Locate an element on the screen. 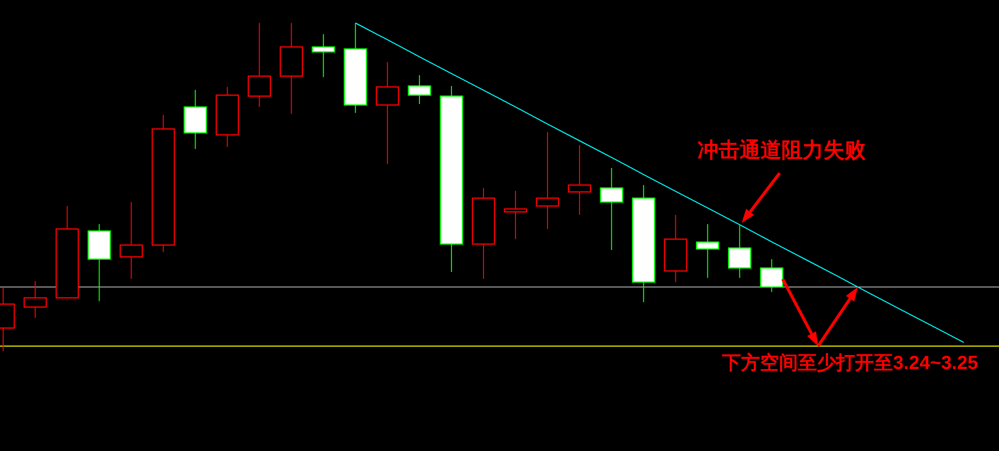 The height and width of the screenshot is (451, 999). text: 下方空间至少打开至3.24~3.25 is located at coordinates (850, 363).